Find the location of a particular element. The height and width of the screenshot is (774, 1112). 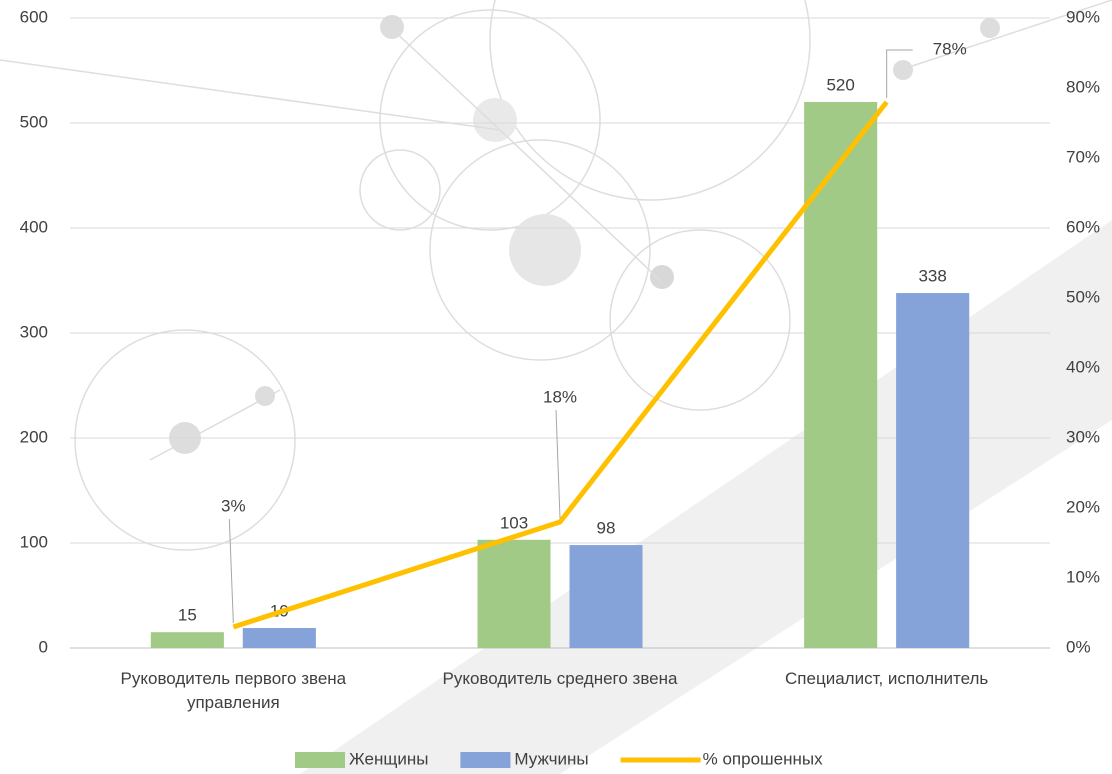

y2-tick-label: 0% is located at coordinates (1078, 646).